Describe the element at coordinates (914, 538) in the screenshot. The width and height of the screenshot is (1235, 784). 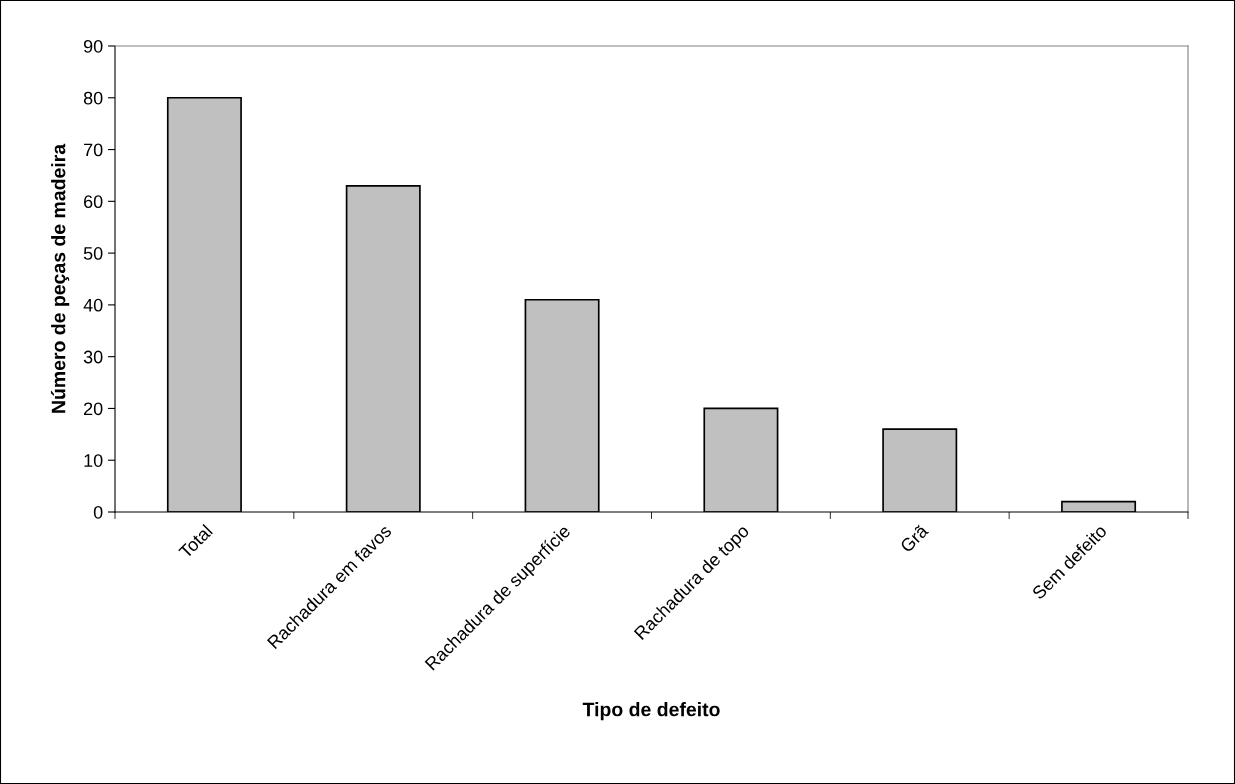
I see `x-tick-label: Grã` at that location.